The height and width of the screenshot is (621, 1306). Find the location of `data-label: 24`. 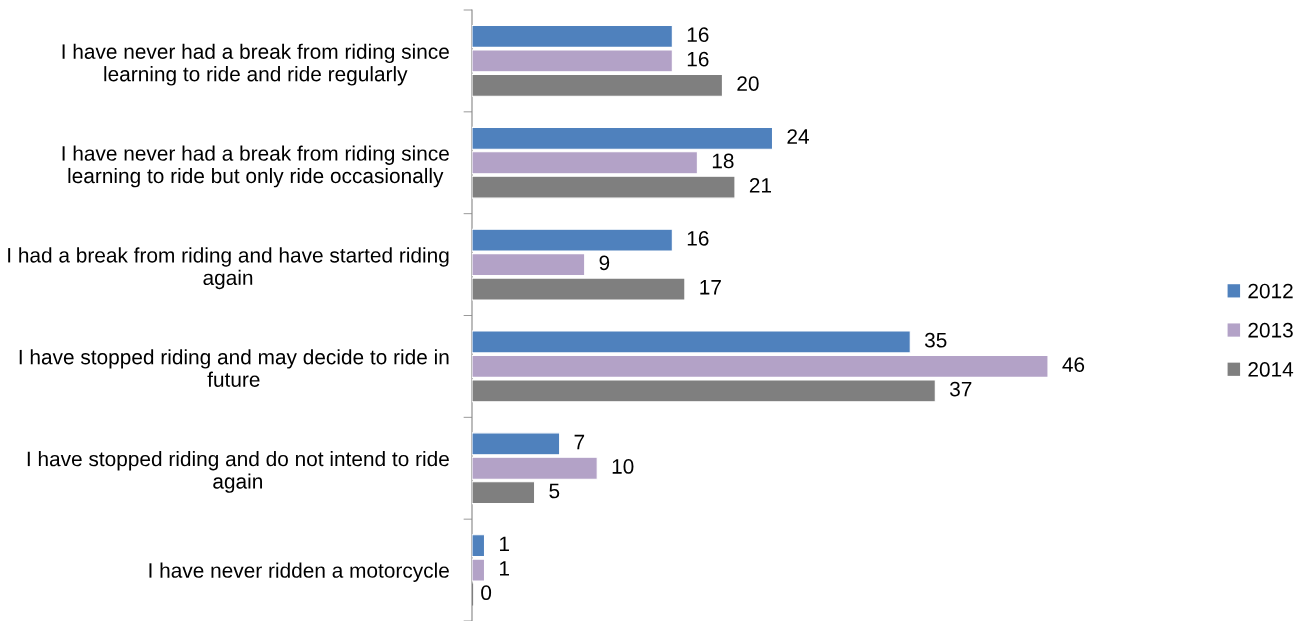

data-label: 24 is located at coordinates (798, 136).